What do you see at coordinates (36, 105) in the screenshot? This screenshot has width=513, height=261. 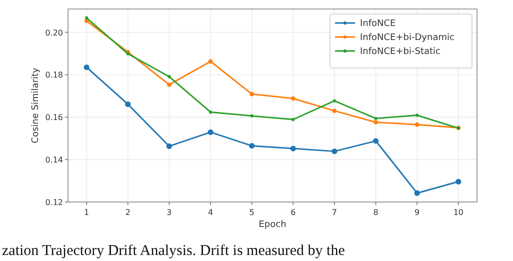 I see `y-axis-title: Cosine Similarity` at bounding box center [36, 105].